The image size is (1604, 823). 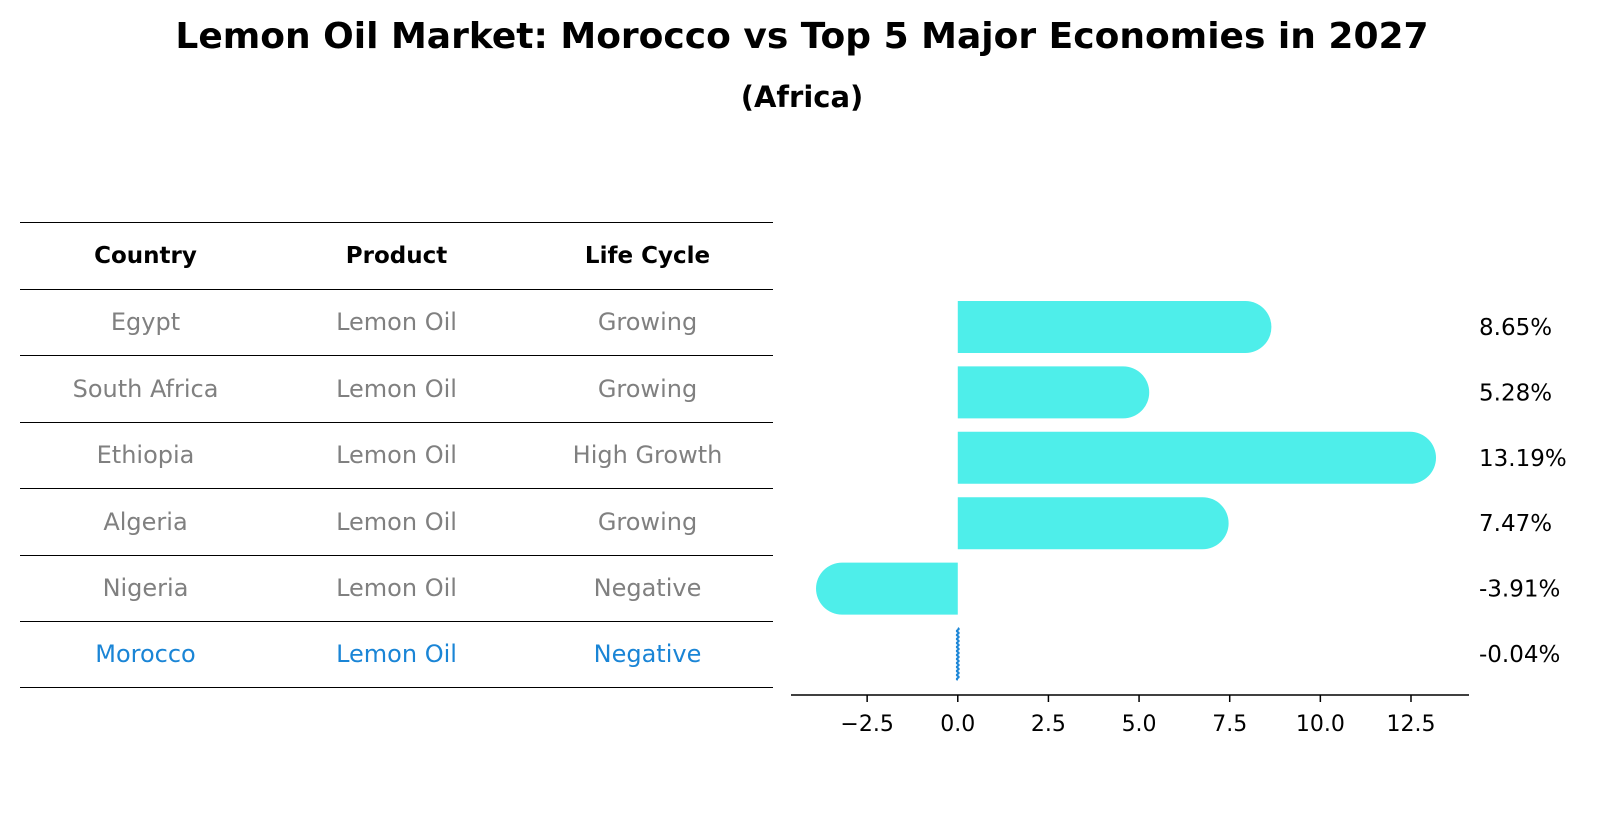 What do you see at coordinates (1139, 724) in the screenshot?
I see `x-tick-label: 5.0` at bounding box center [1139, 724].